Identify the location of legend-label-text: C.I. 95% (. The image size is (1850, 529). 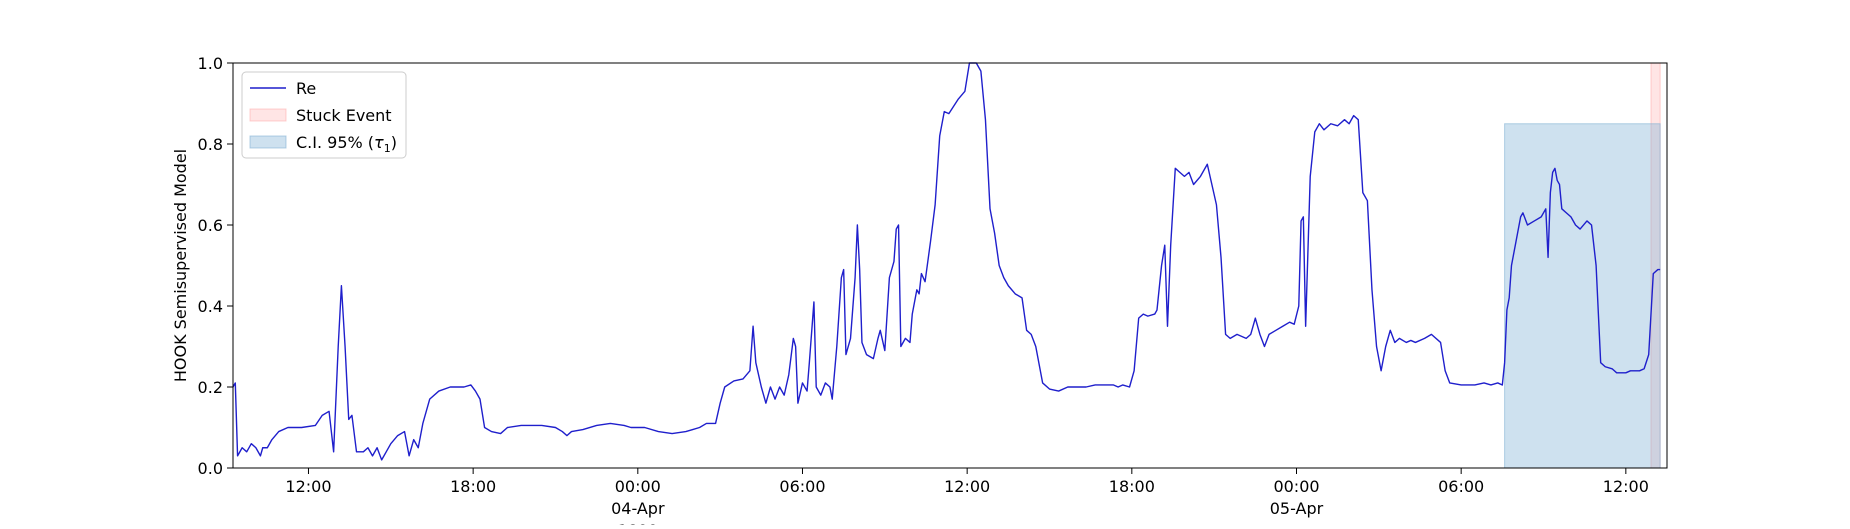
(335, 142).